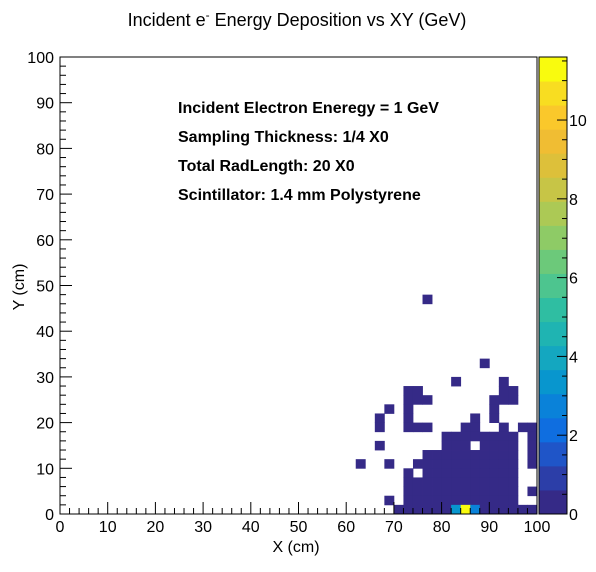  I want to click on annotation-line: Total RadLength: 20 X0, so click(266, 166).